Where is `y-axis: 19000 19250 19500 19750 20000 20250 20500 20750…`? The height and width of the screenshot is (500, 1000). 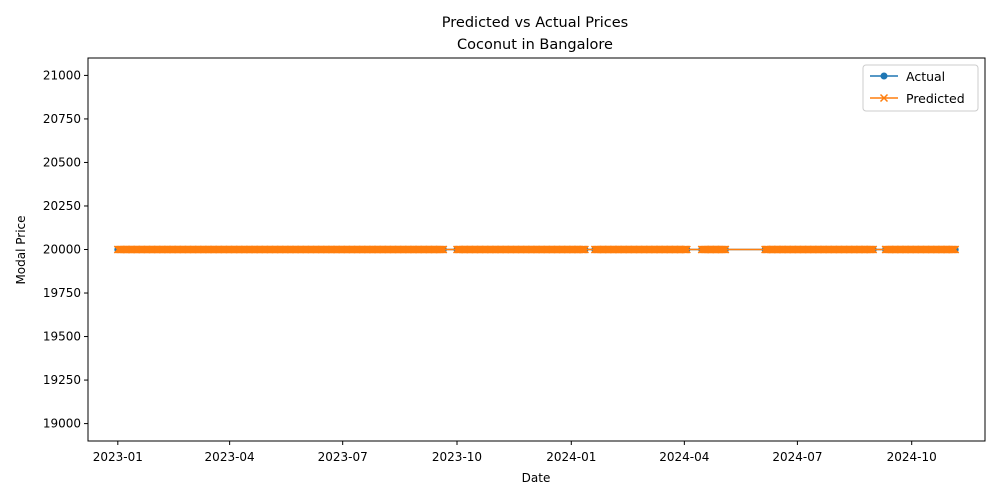
y-axis: 19000 19250 19500 19750 20000 20250 20500 20750… is located at coordinates (65, 249).